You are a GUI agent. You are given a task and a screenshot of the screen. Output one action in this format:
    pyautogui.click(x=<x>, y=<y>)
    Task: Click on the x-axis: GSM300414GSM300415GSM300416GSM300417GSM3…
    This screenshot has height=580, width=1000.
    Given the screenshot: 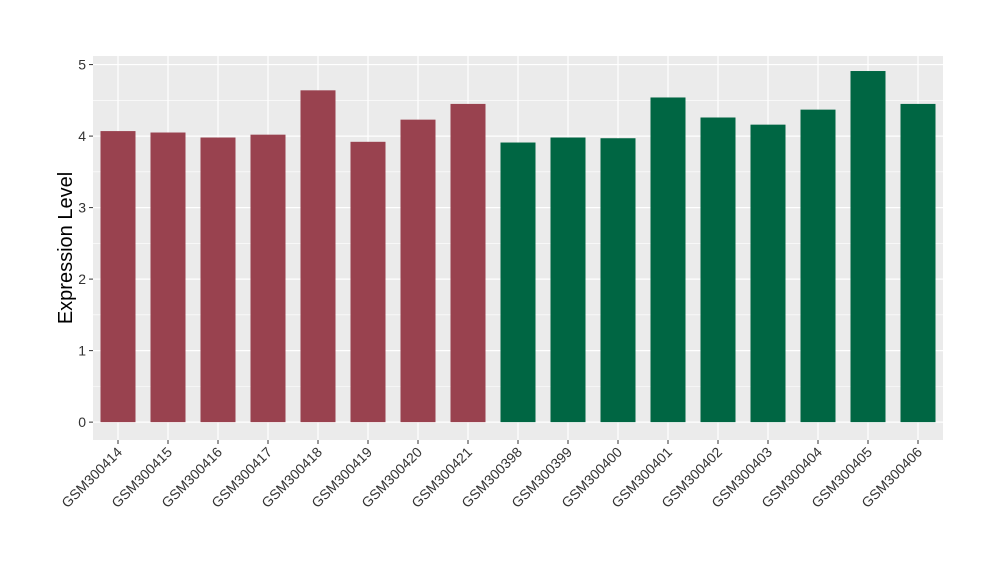 What is the action you would take?
    pyautogui.click(x=491, y=475)
    